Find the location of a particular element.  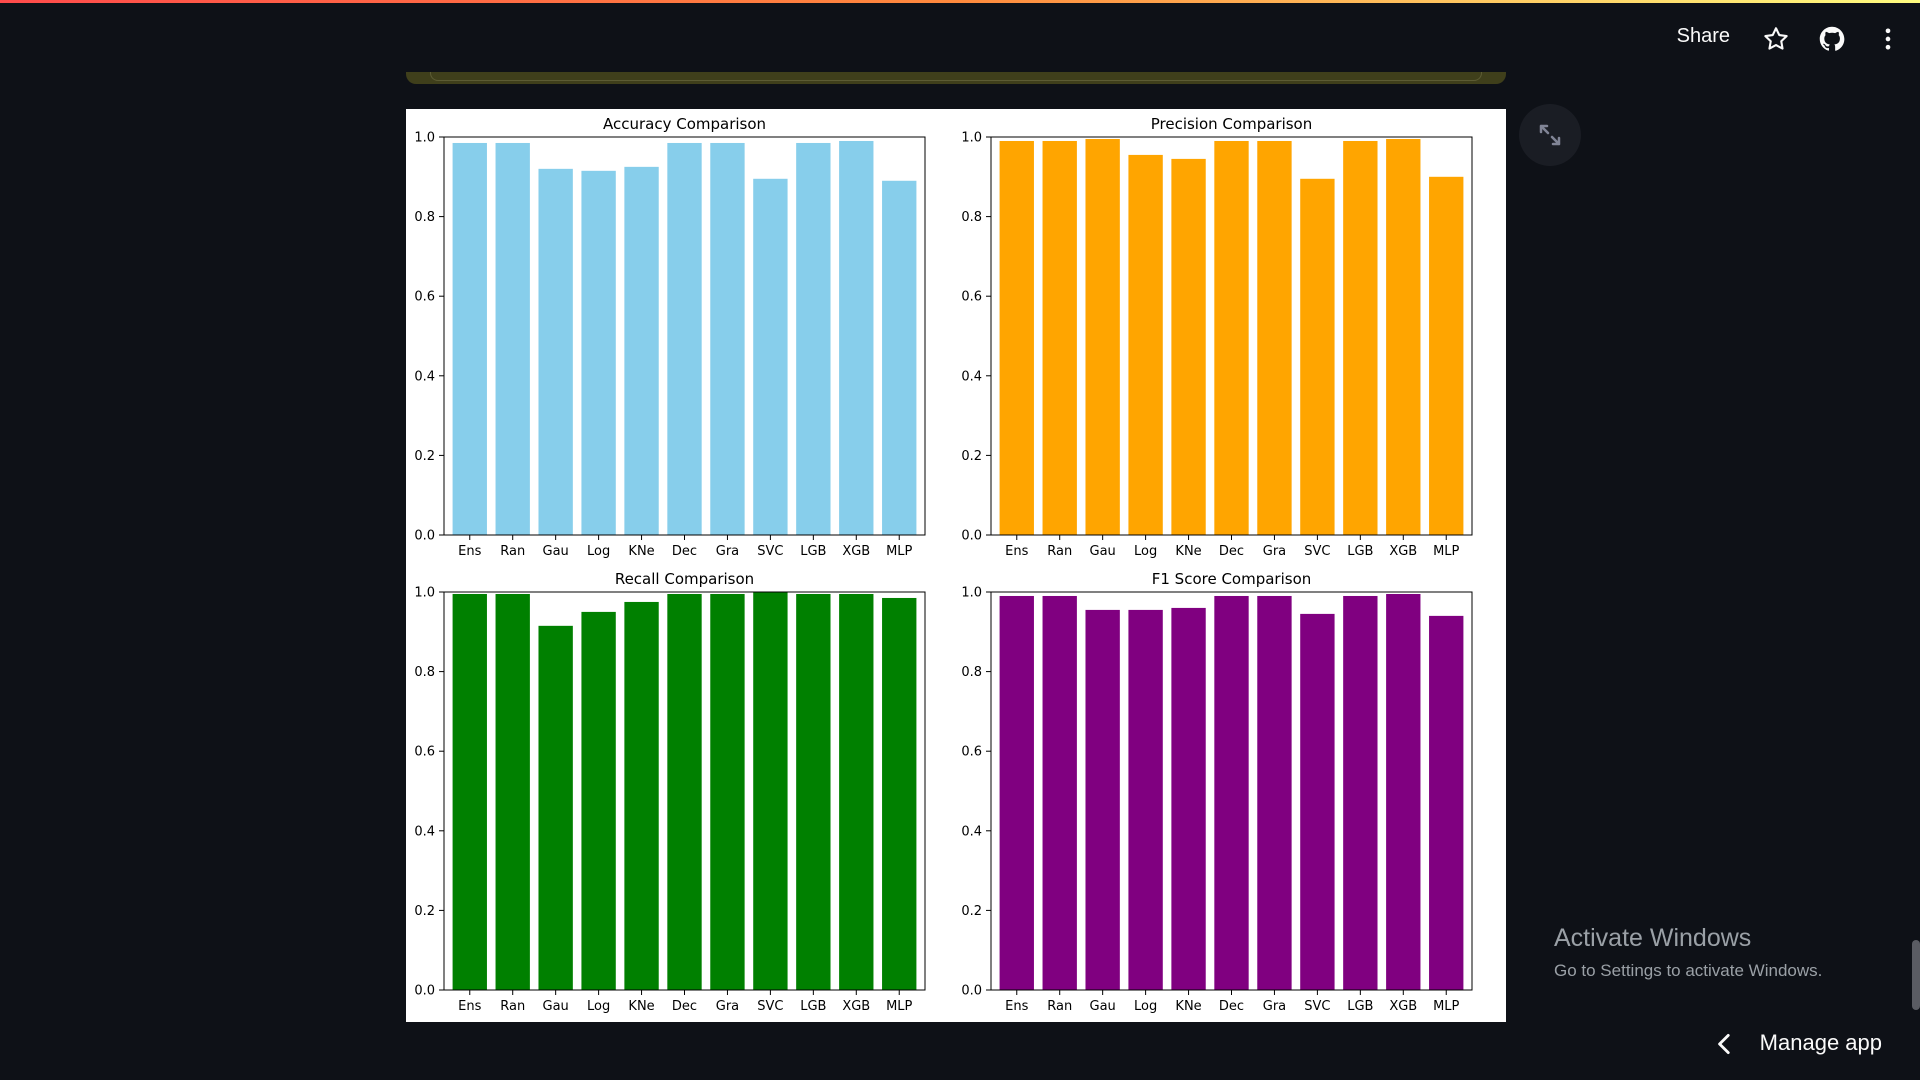

bar-XGB is located at coordinates (1403, 791).